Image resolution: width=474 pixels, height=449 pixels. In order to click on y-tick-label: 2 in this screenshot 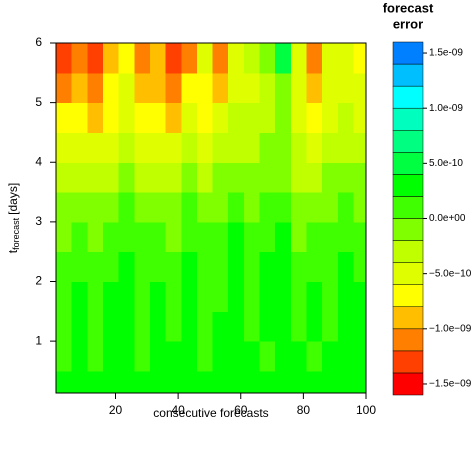, I will do `click(38, 281)`.